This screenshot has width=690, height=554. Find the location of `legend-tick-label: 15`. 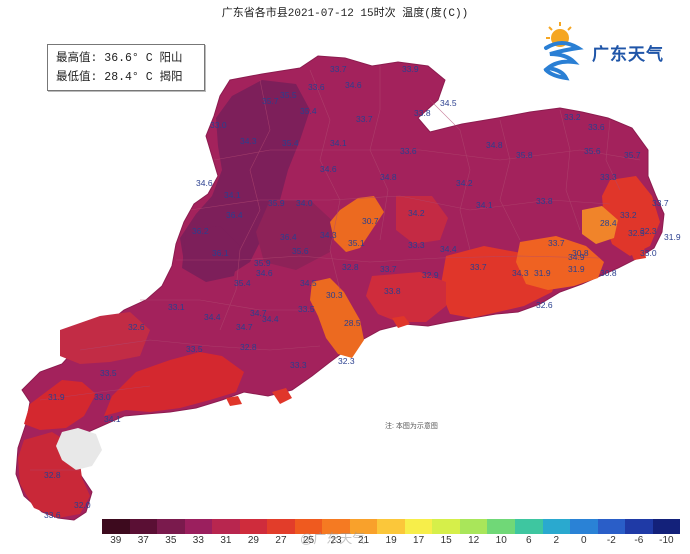

legend-tick-label: 15 is located at coordinates (446, 540).